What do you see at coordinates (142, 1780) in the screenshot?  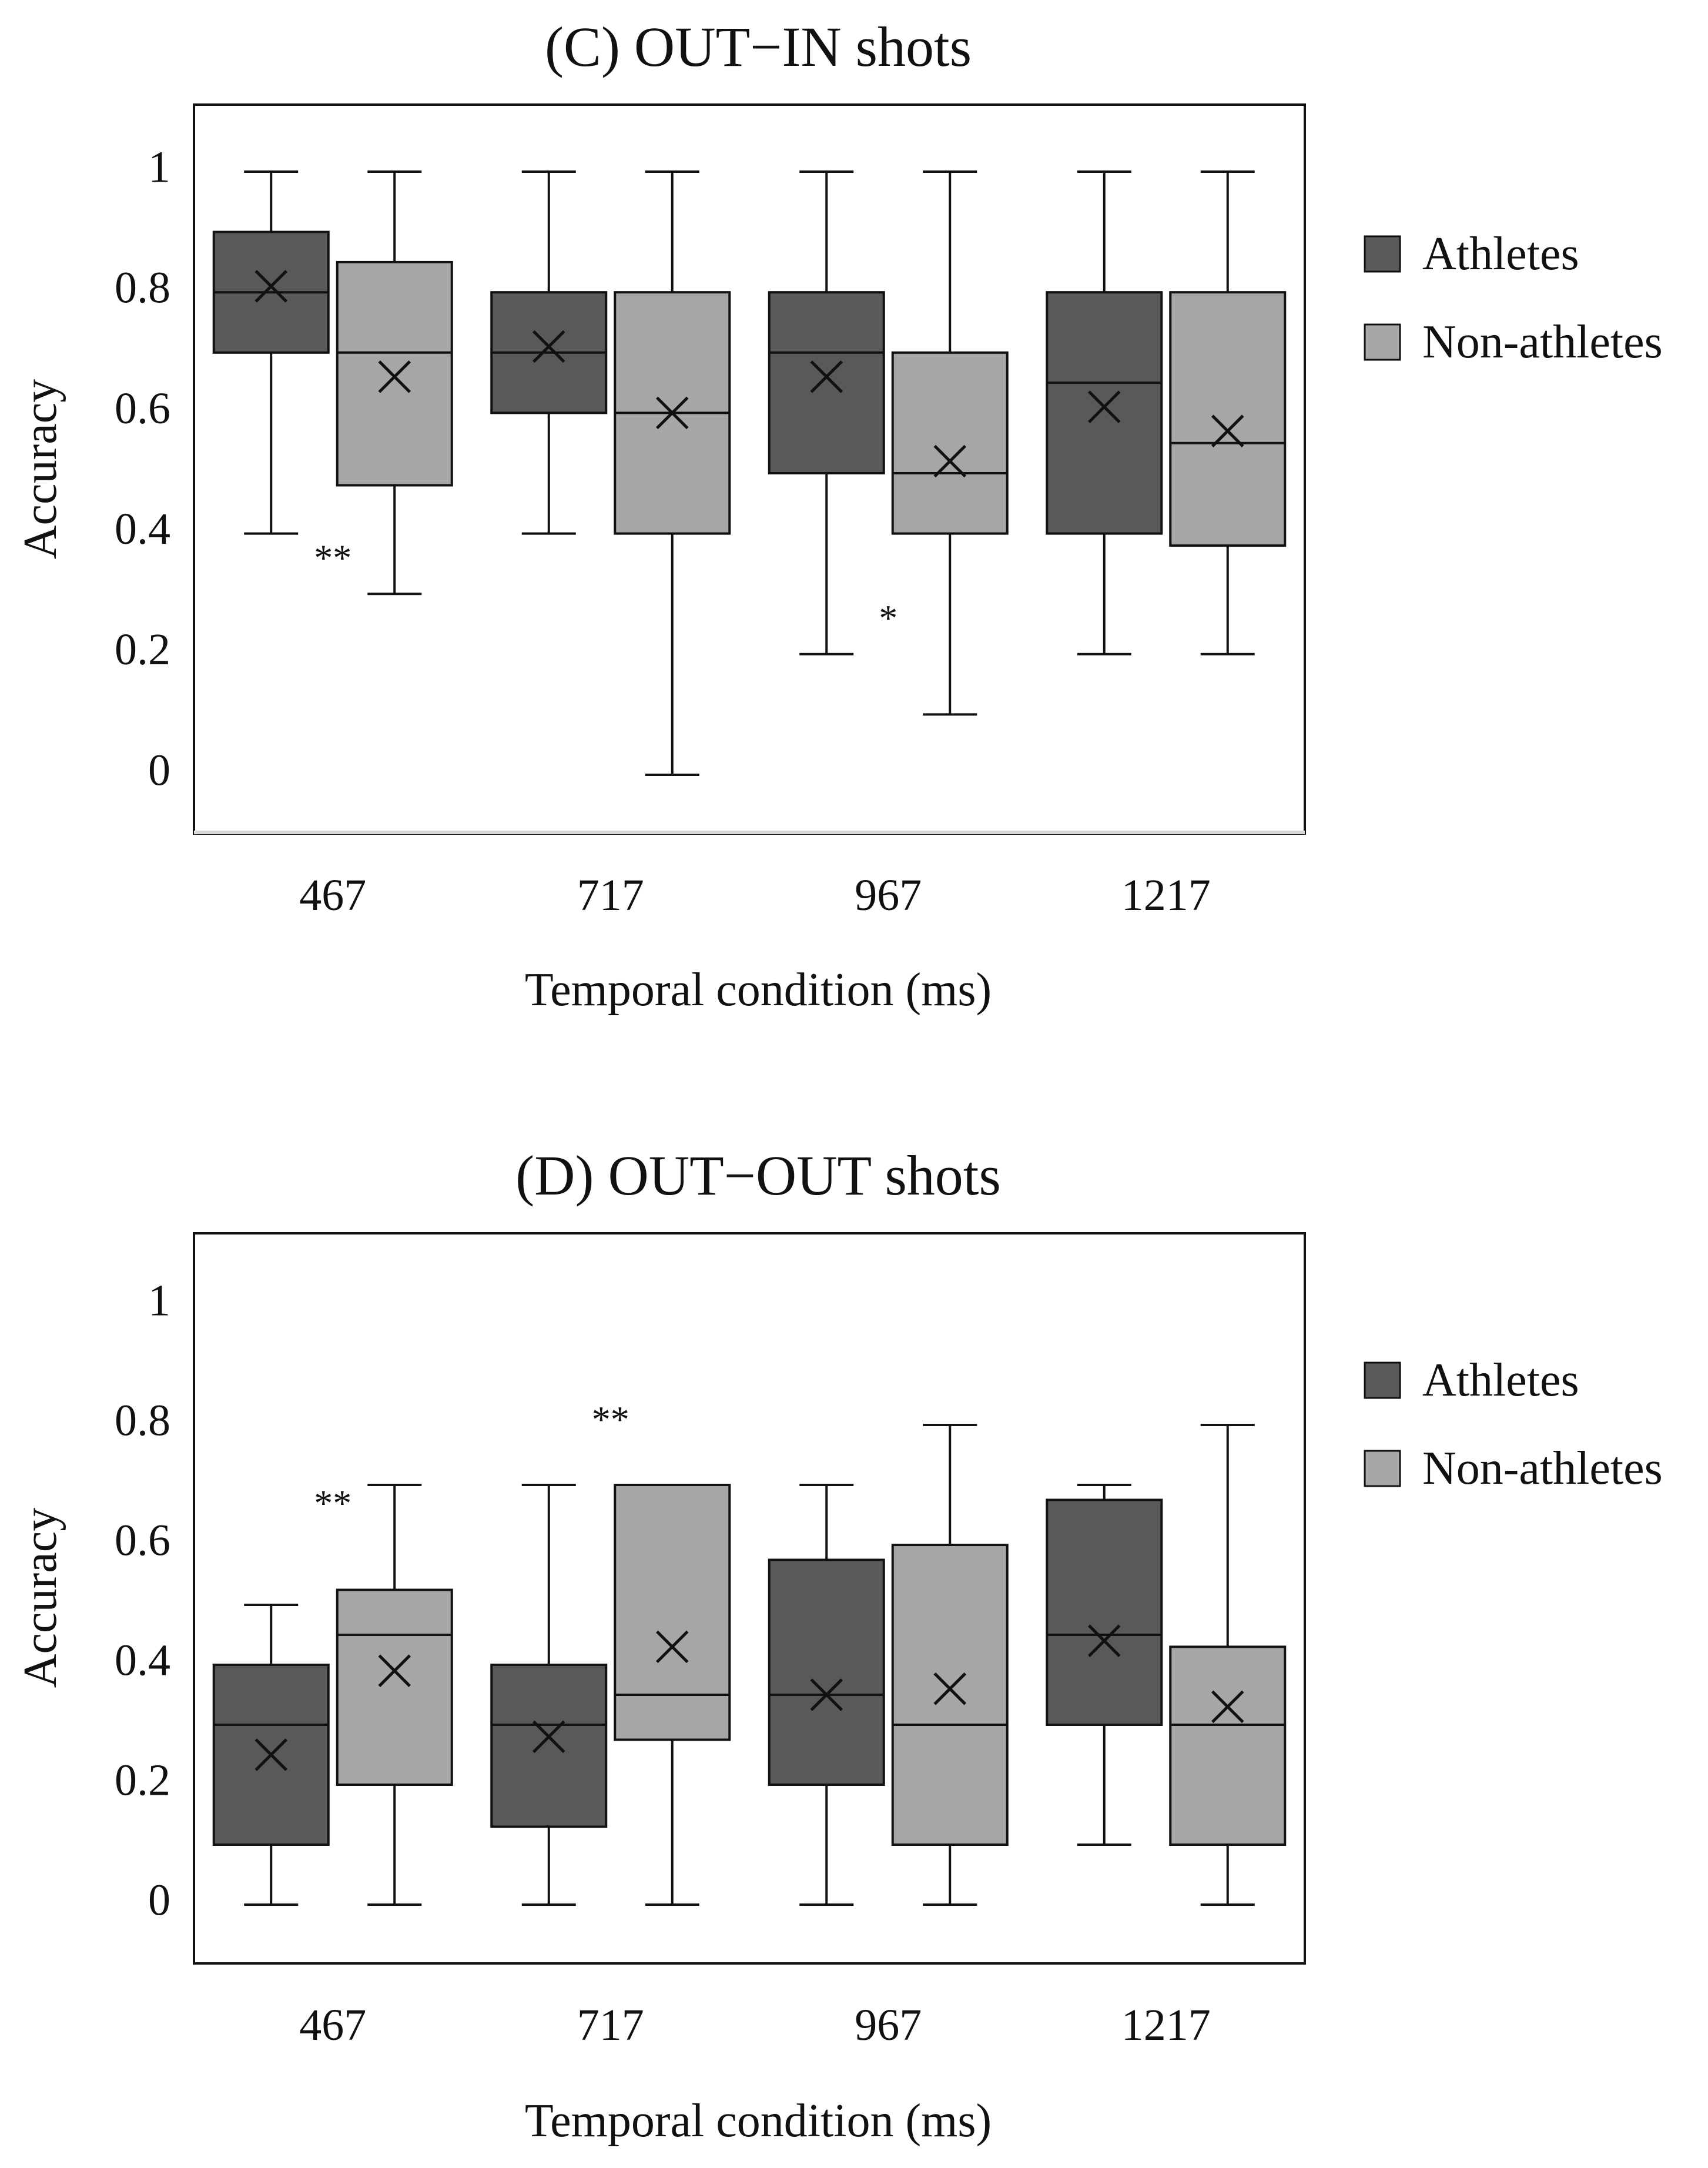 I see `y-tick-label: 0.2` at bounding box center [142, 1780].